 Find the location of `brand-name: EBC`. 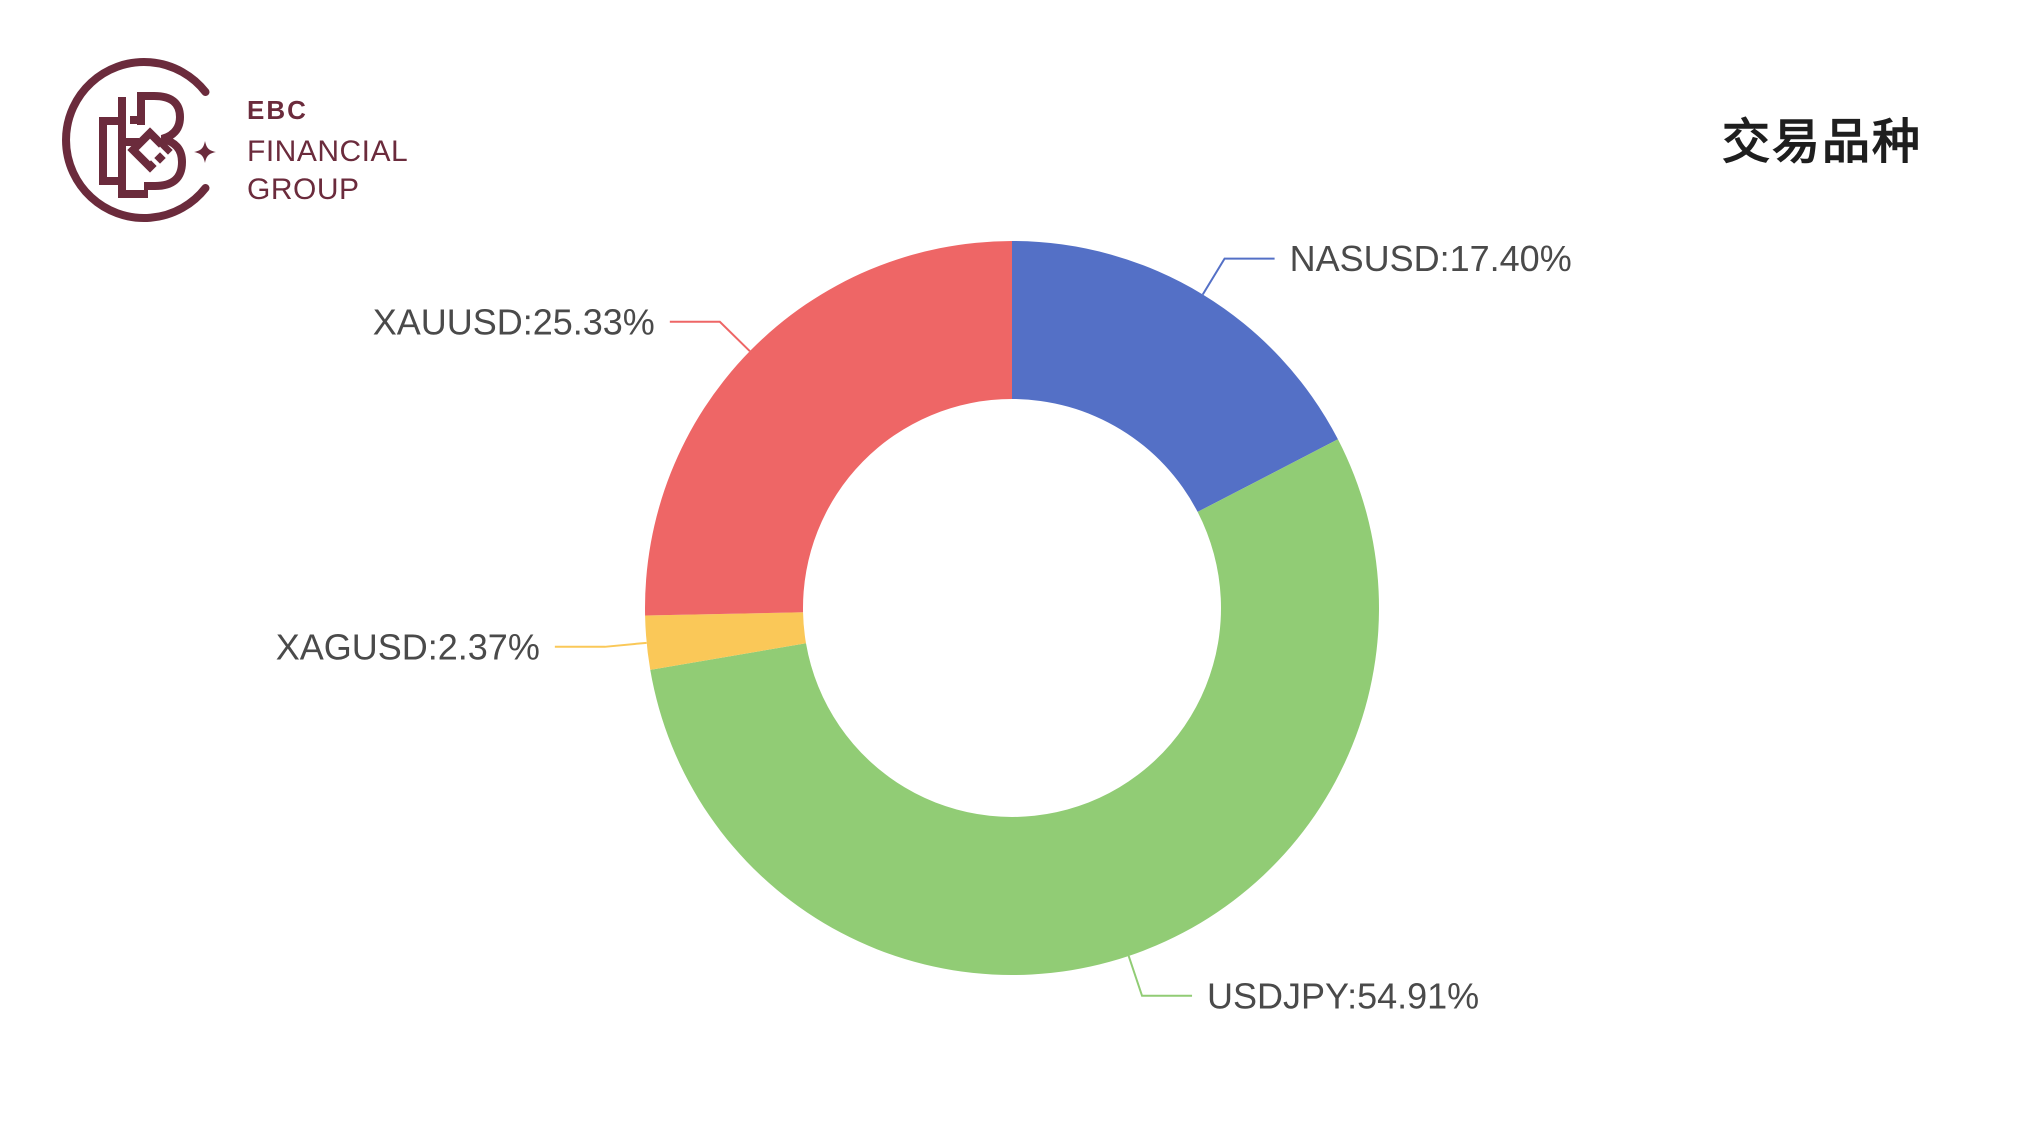

brand-name: EBC is located at coordinates (277, 110).